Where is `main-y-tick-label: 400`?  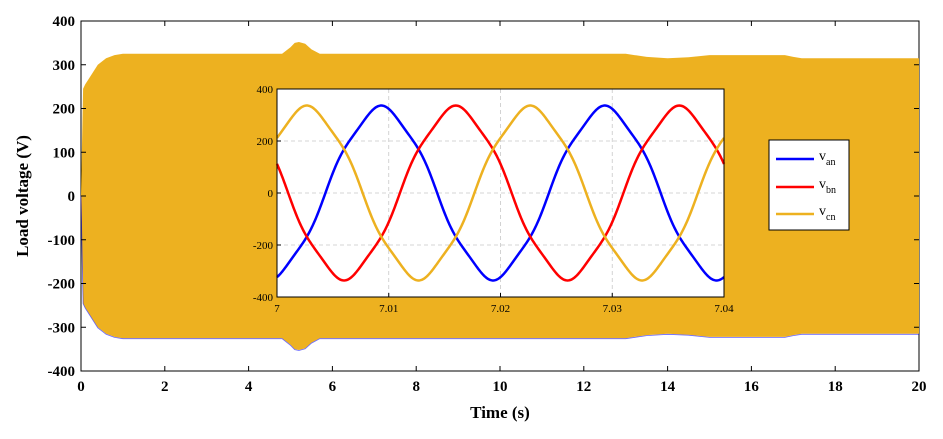 main-y-tick-label: 400 is located at coordinates (64, 22).